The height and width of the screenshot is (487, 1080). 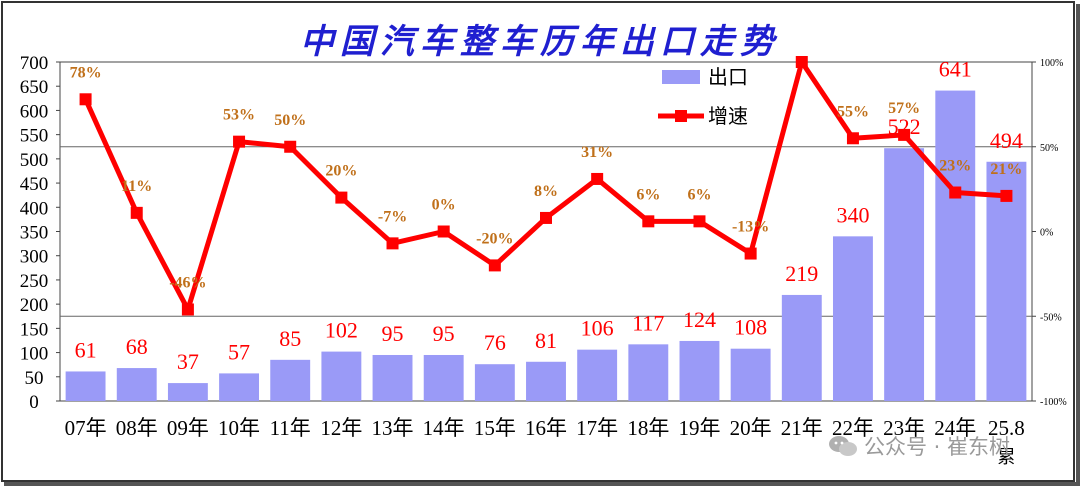 I want to click on frame-shadow-right, so click(x=1078, y=244).